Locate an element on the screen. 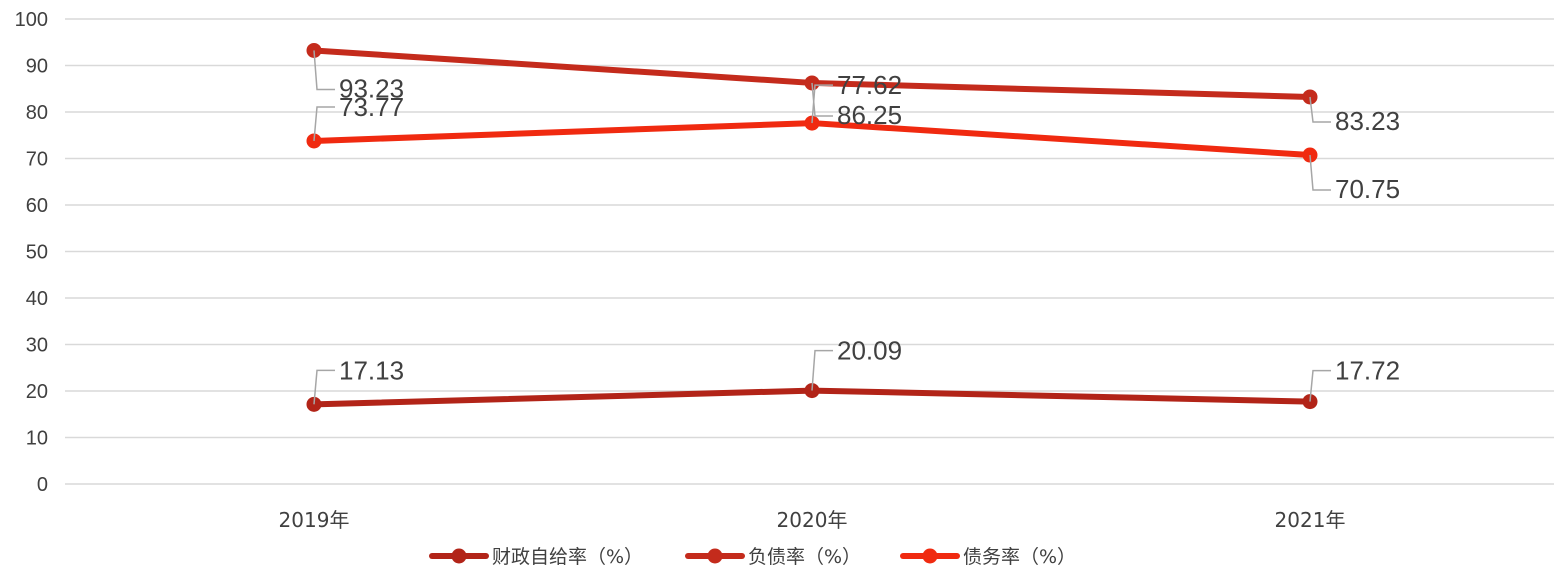 The image size is (1554, 572). y-tick-label: 10 is located at coordinates (37, 439).